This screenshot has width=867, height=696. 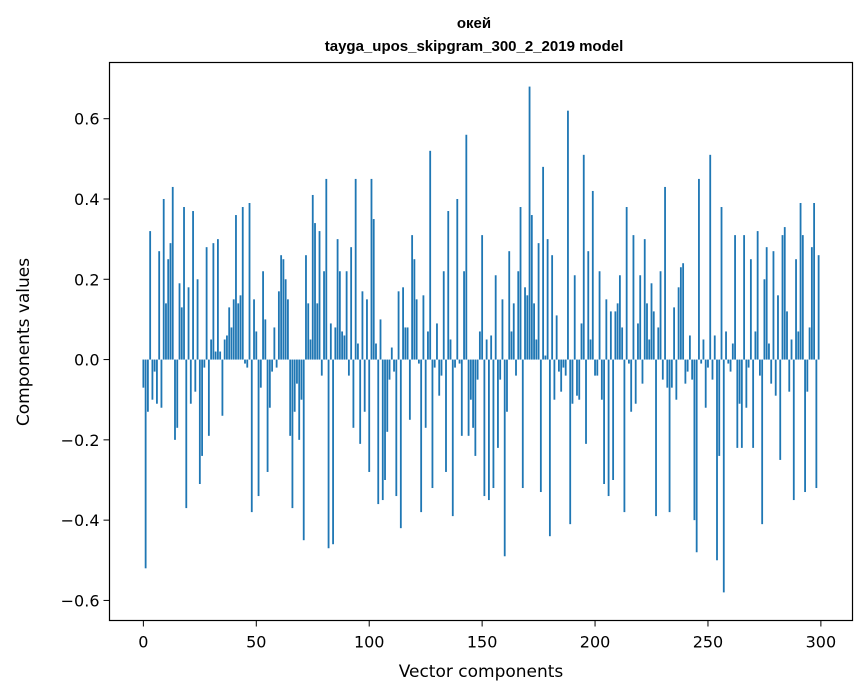 I want to click on x-tick-label: 150, so click(x=482, y=642).